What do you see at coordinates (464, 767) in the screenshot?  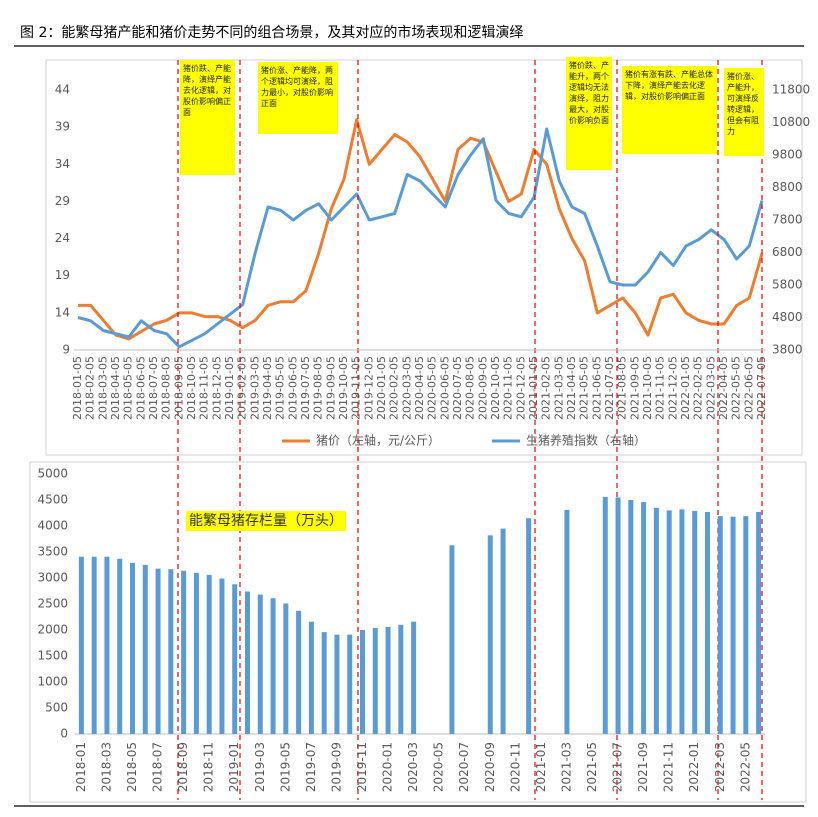 I see `x-tick-label: 2020-07` at bounding box center [464, 767].